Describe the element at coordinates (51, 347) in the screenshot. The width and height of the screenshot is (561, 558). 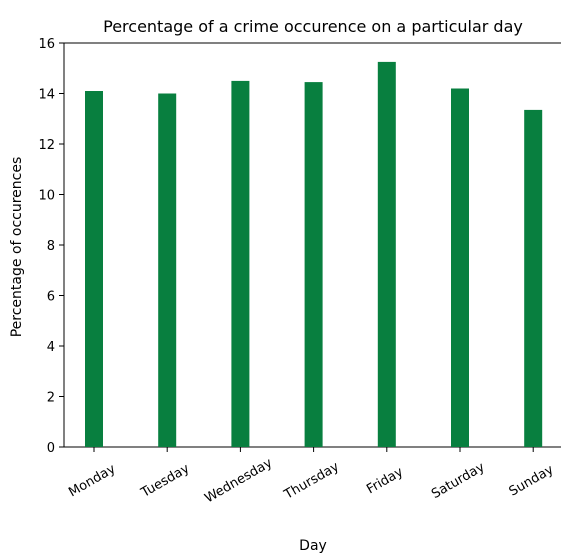
I see `y-tick-label: 4` at that location.